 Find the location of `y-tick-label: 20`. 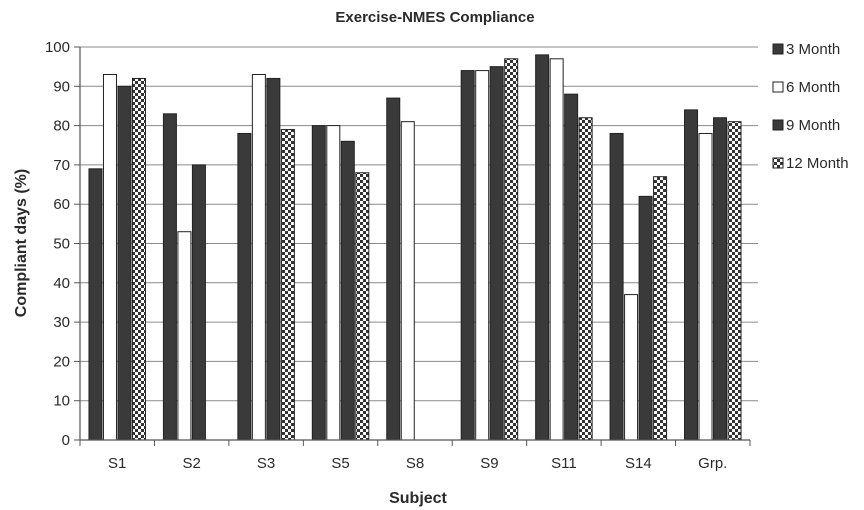

y-tick-label: 20 is located at coordinates (61, 361).